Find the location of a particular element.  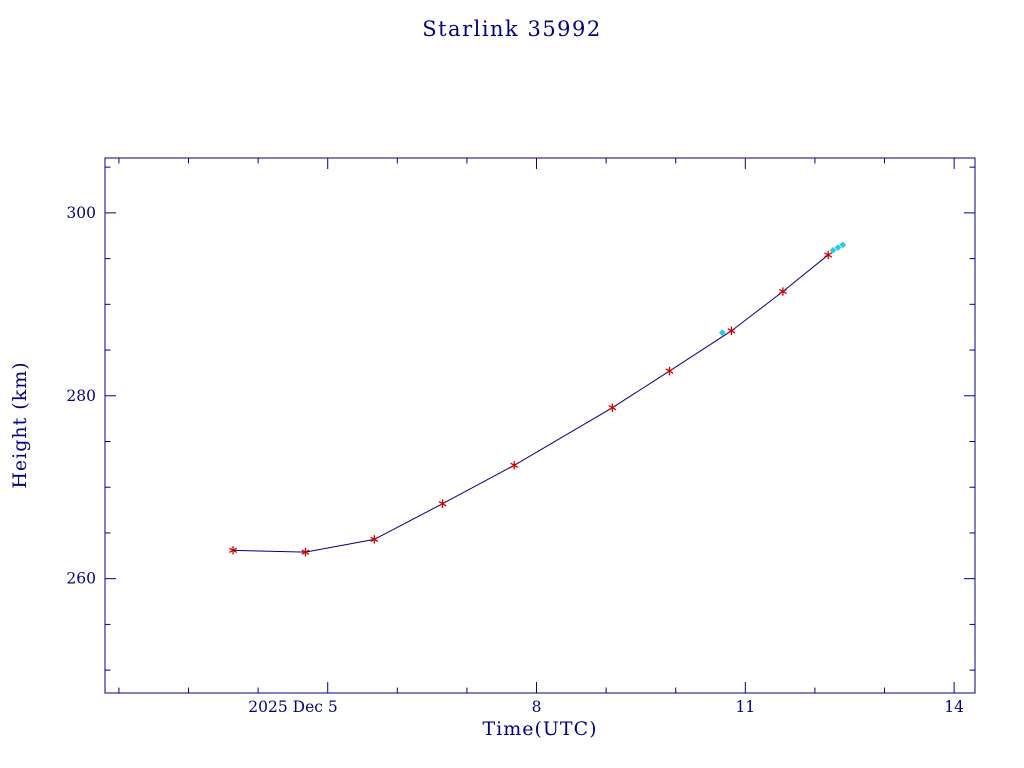

chart-title: Starlink 35992 is located at coordinates (512, 29).